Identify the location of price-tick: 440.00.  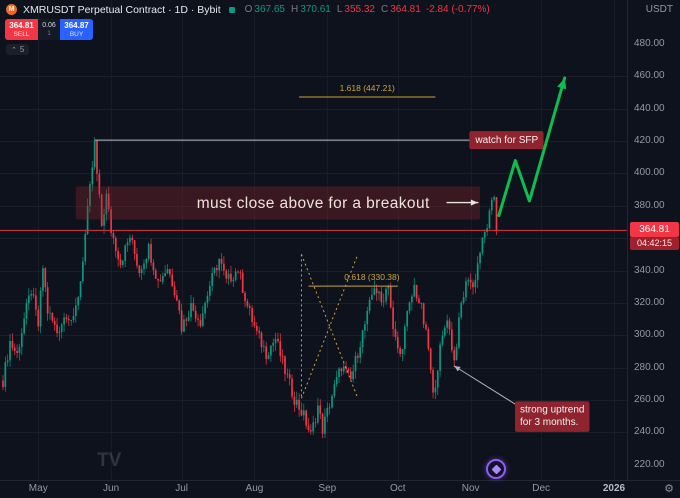
(649, 108).